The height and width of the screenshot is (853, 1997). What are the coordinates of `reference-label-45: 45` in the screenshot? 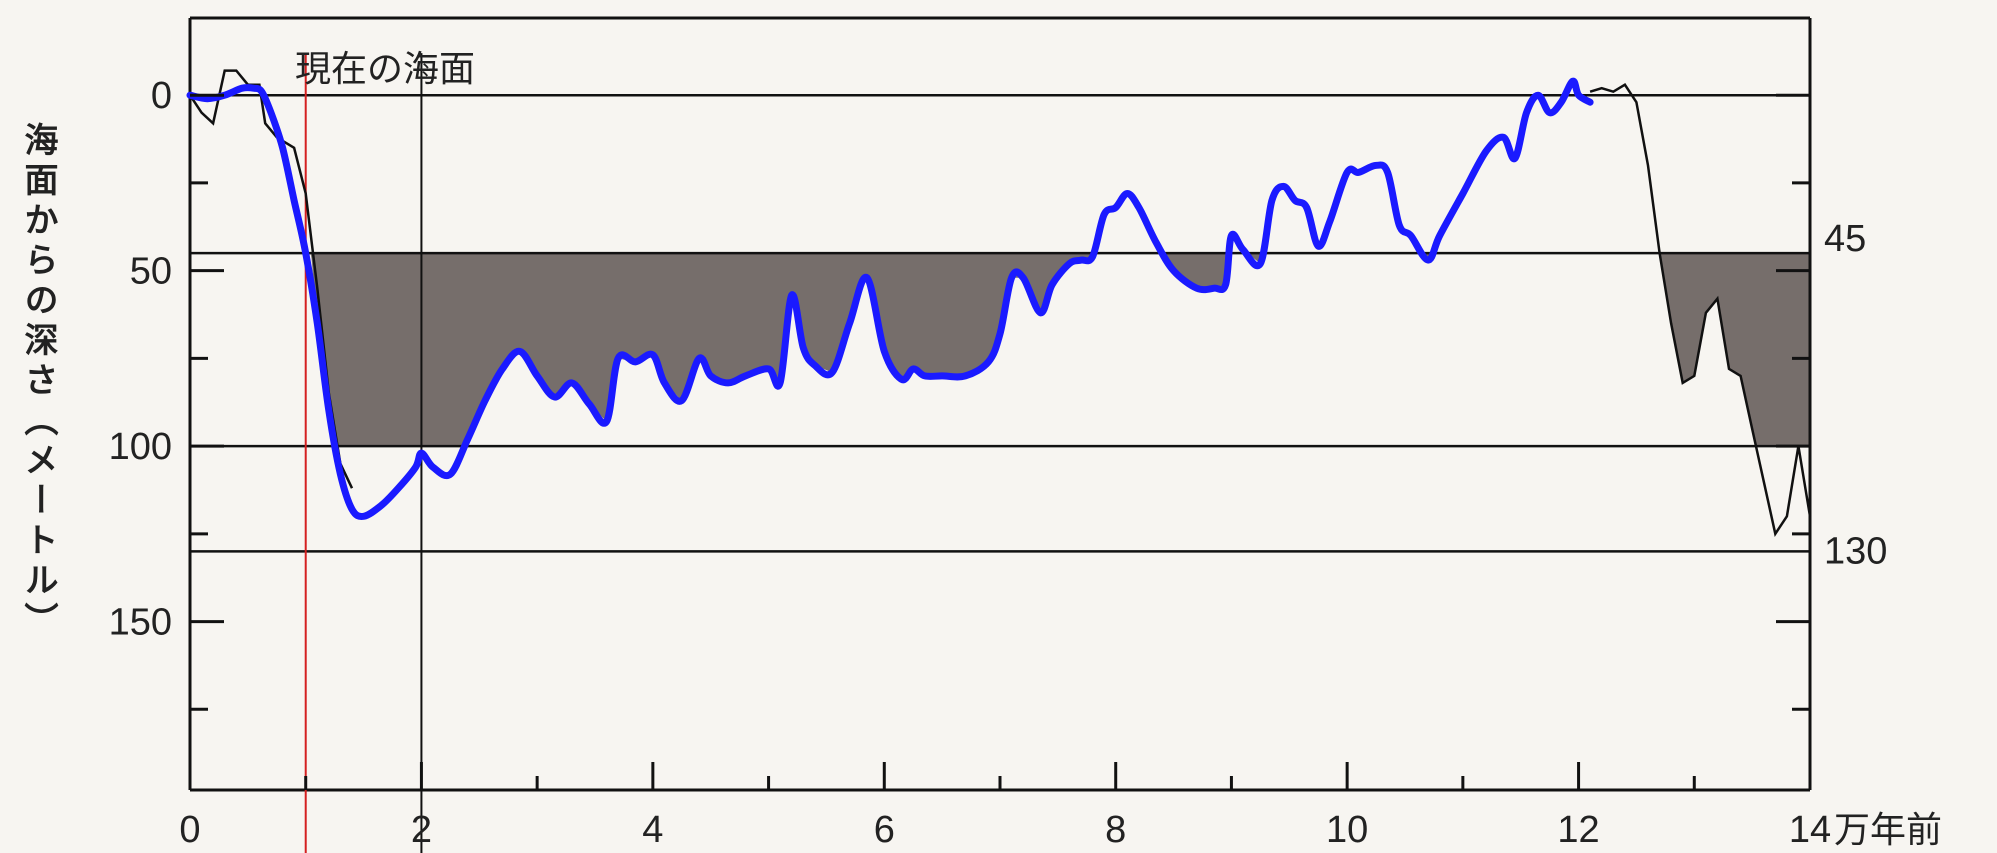 It's located at (1845, 239).